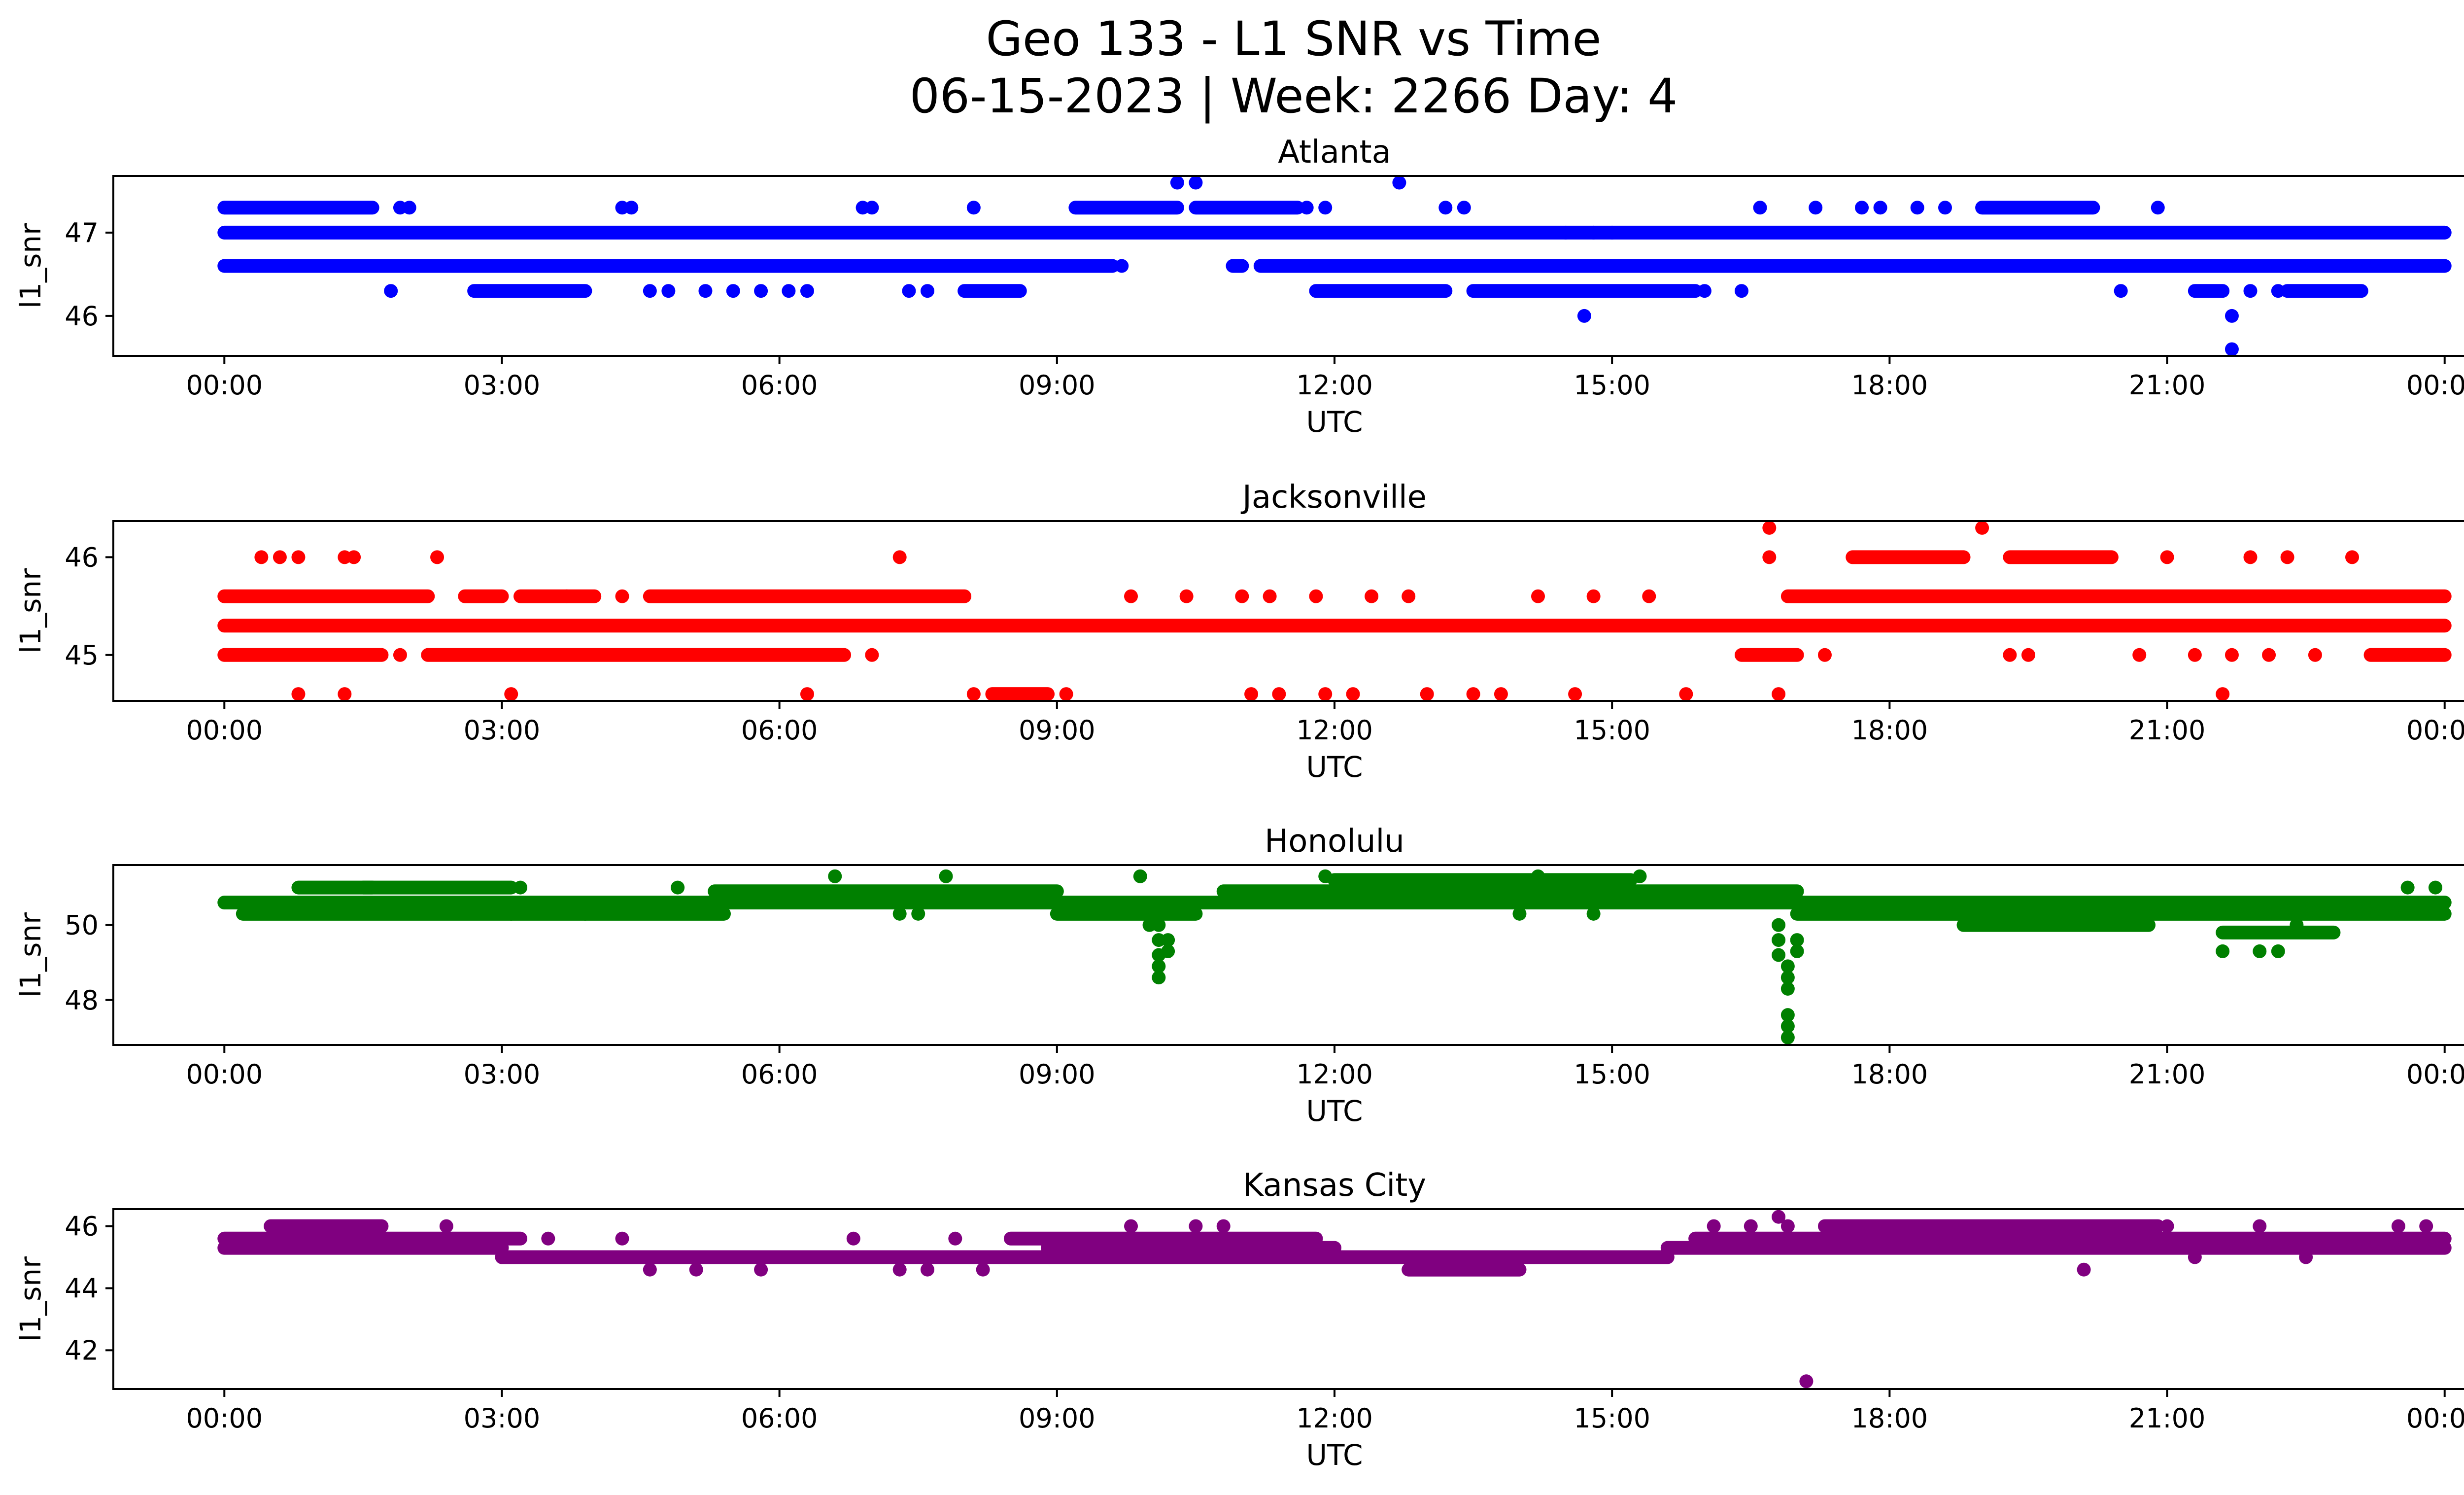  I want to click on subplot-title: Jacksonville, so click(1333, 497).